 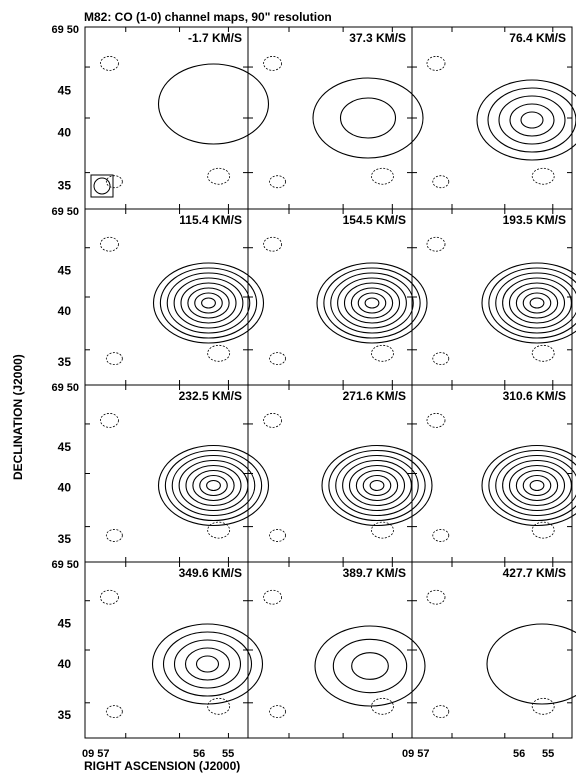 I want to click on x-tick-label: 09 57, so click(x=96, y=754).